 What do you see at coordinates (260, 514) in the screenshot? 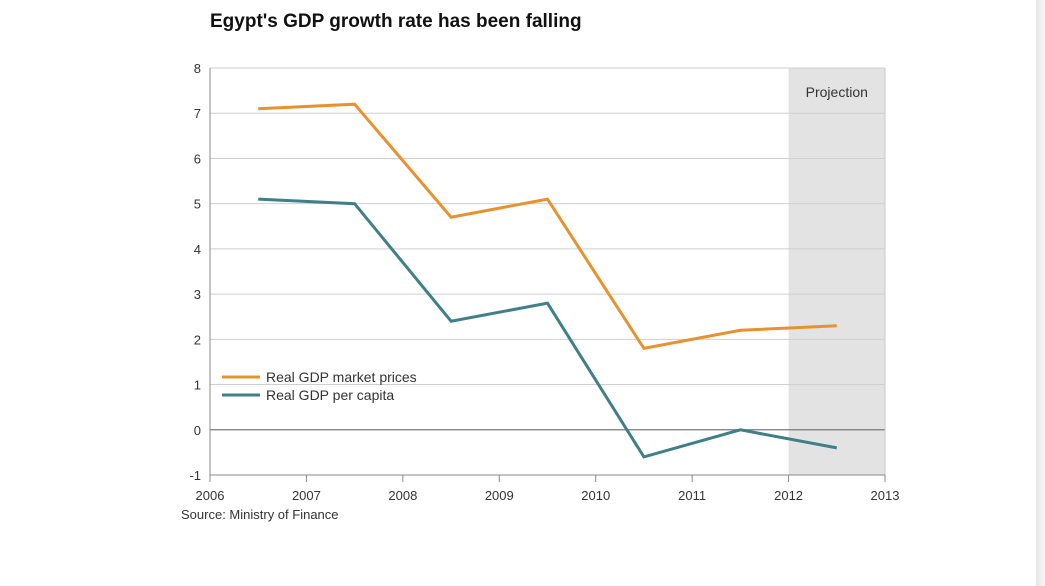
I see `source-note: Source: Ministry of Finance` at bounding box center [260, 514].